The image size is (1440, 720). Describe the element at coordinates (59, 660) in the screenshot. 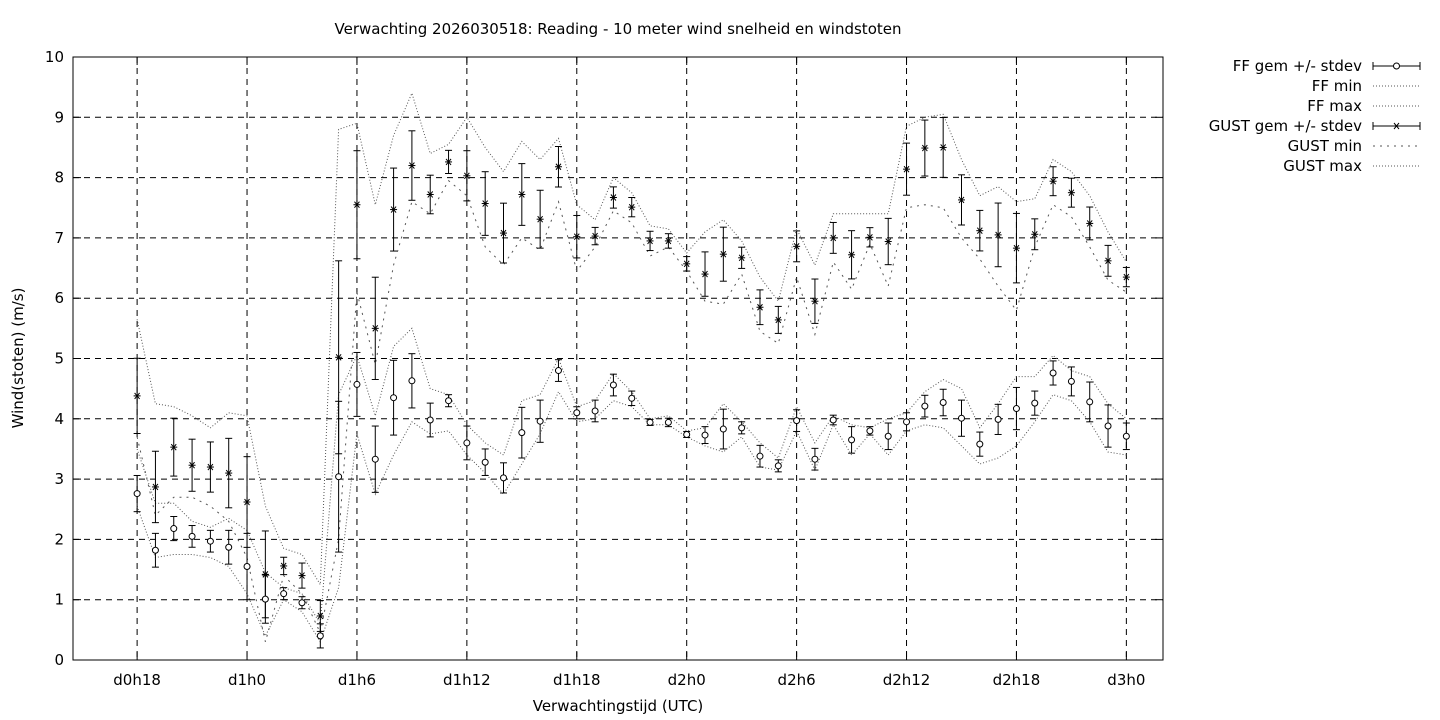

I see `y-tick-label: 0` at that location.